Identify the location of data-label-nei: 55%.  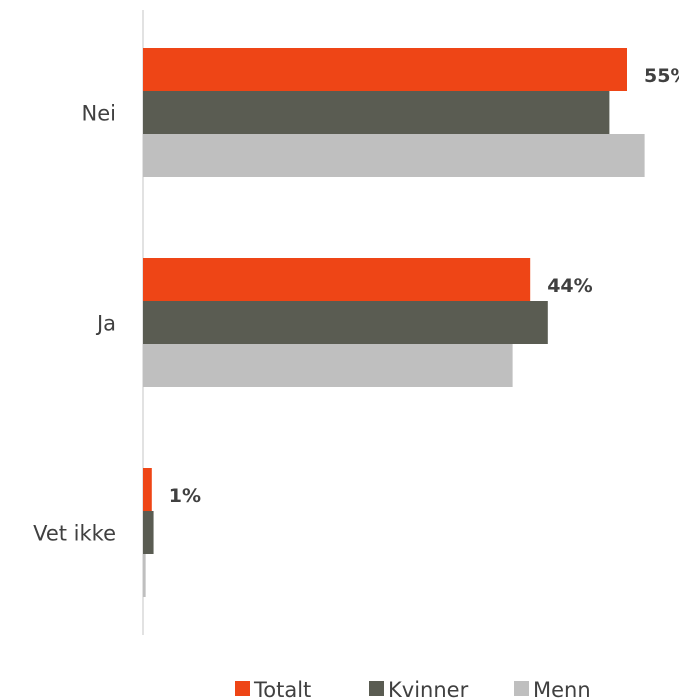
(661, 76).